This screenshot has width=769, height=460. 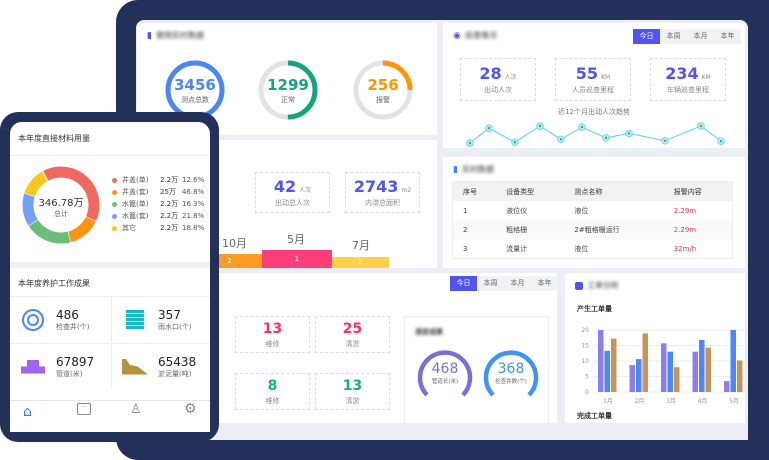 What do you see at coordinates (498, 79) in the screenshot?
I see `stat-box: 28 人次 出动人次` at bounding box center [498, 79].